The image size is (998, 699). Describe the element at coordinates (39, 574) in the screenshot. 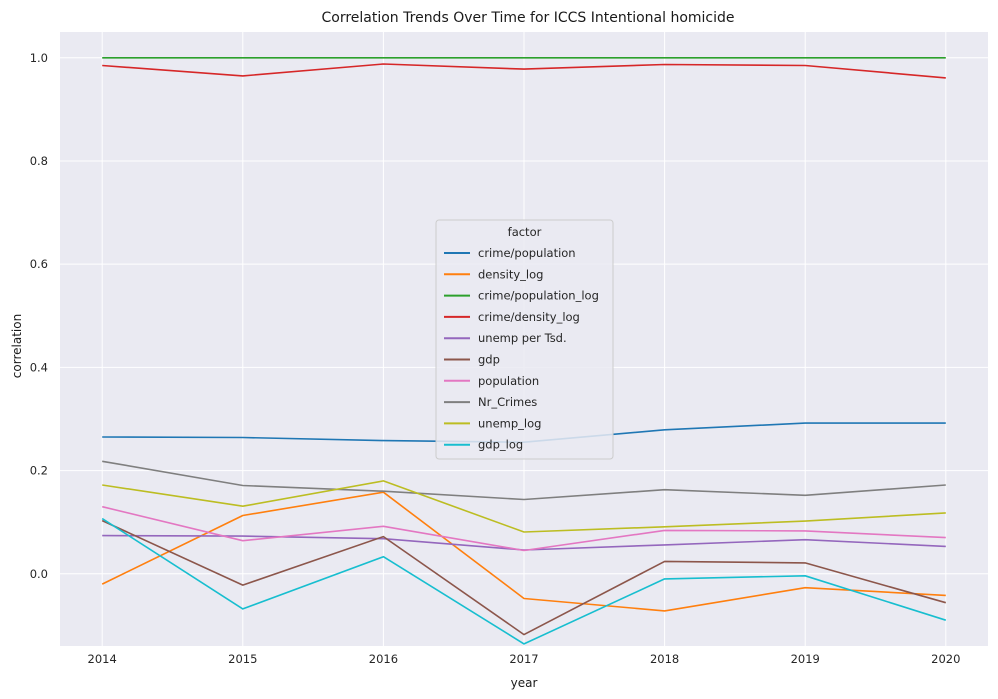

I see `y-tick-label: 0.0` at that location.